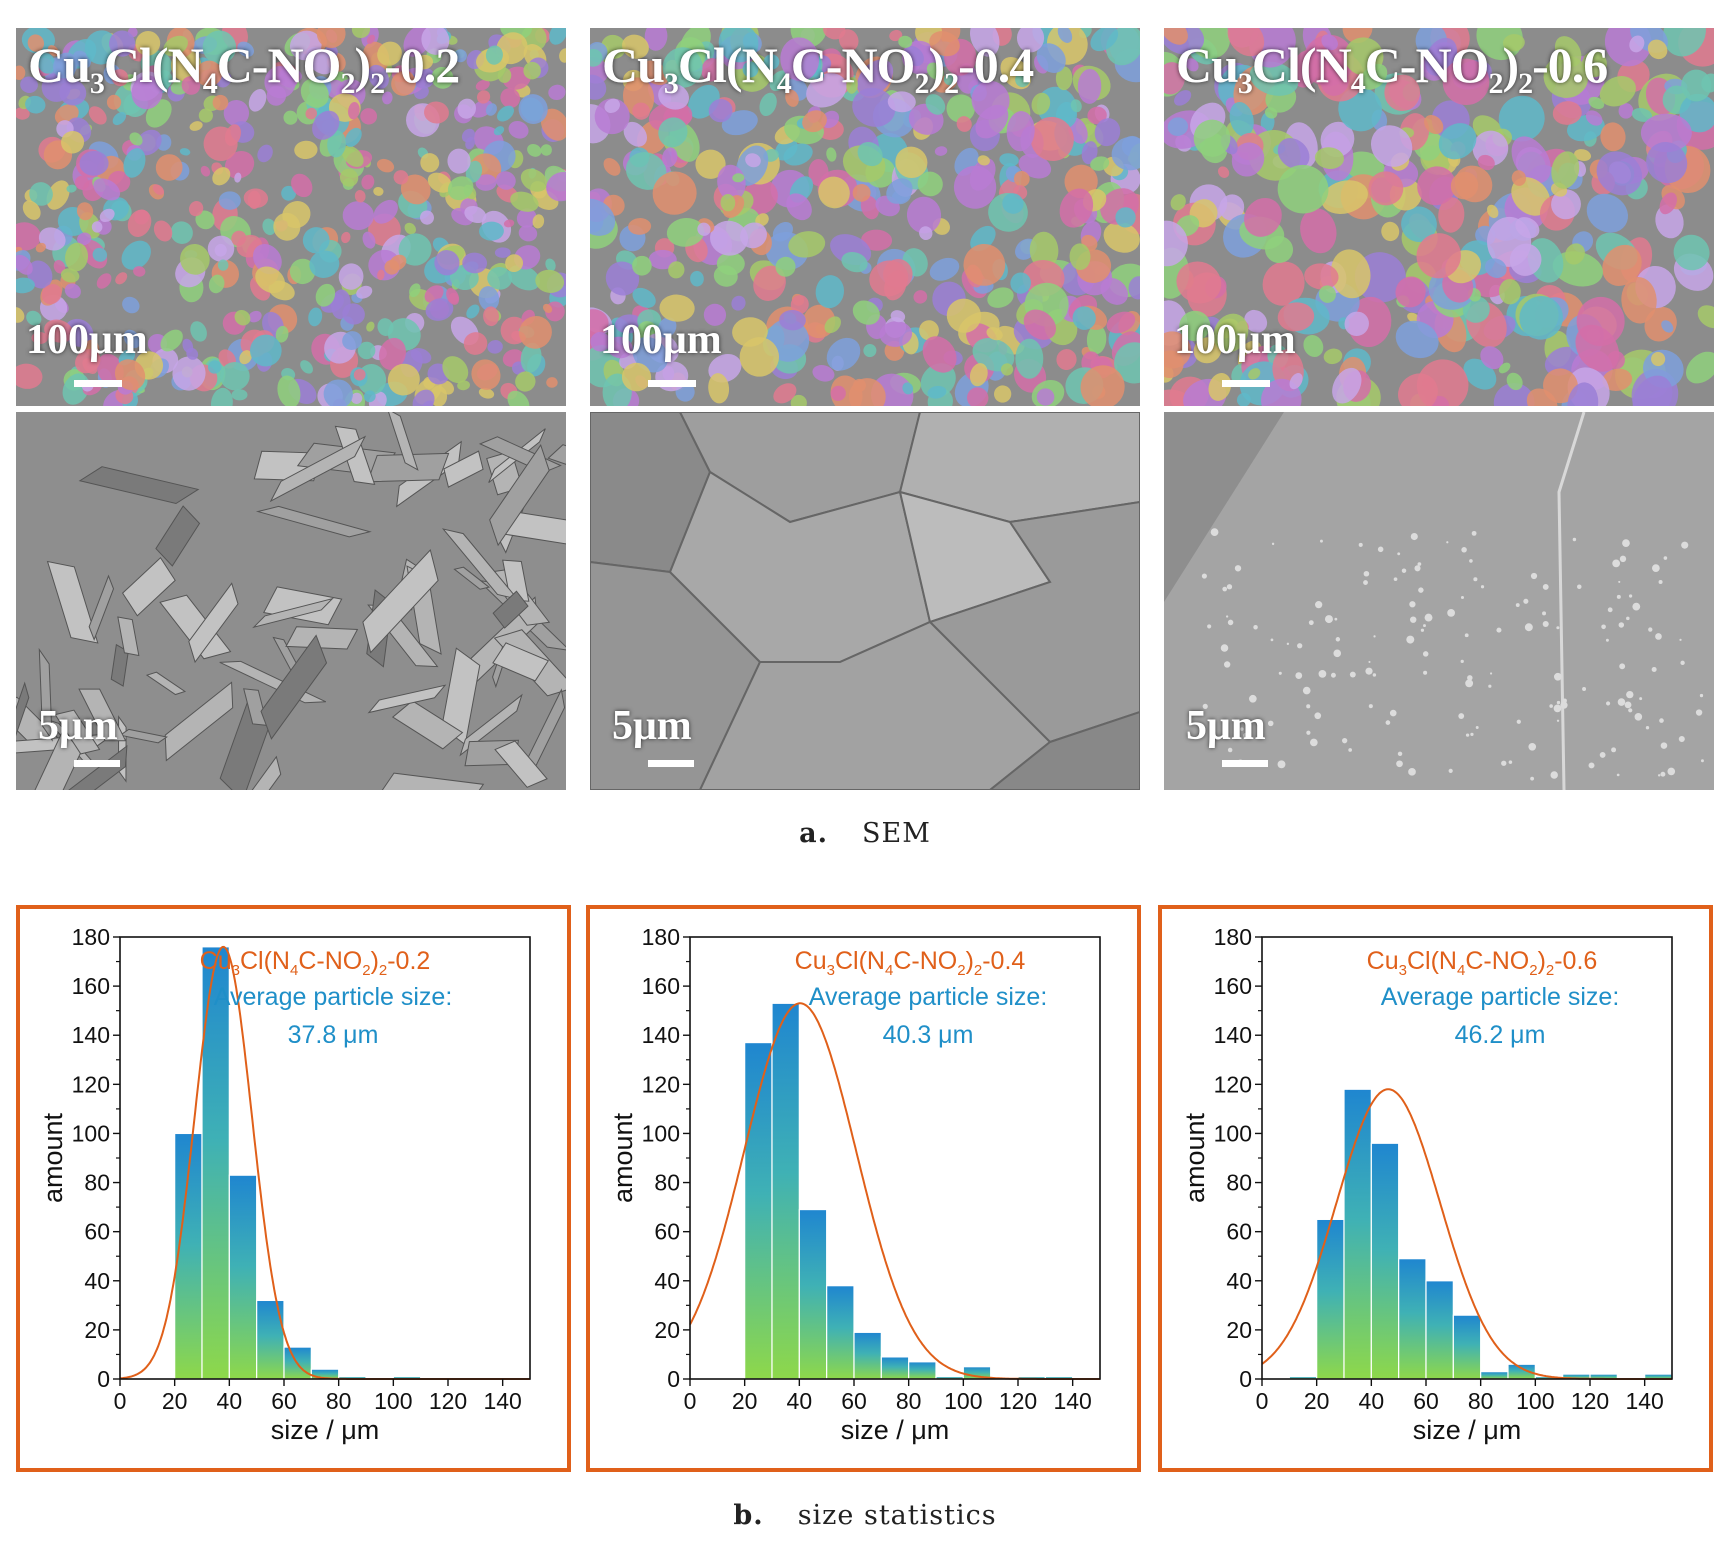  I want to click on sem-sample-label: Cu3Cl(N4C-NO2)2-0.4, so click(818, 68).